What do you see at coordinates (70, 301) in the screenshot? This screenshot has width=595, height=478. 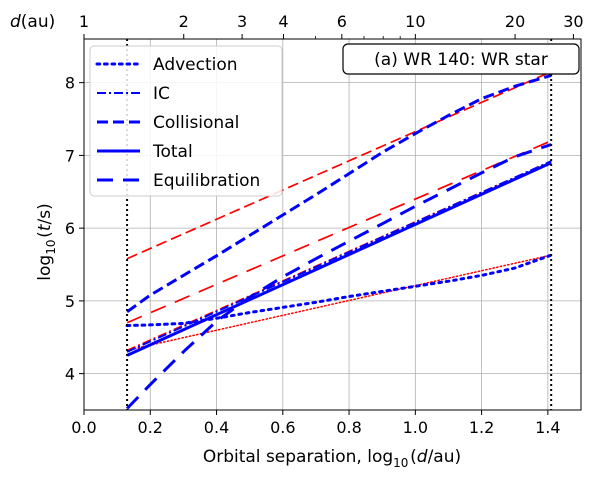 I see `y-tick-label: 5` at bounding box center [70, 301].